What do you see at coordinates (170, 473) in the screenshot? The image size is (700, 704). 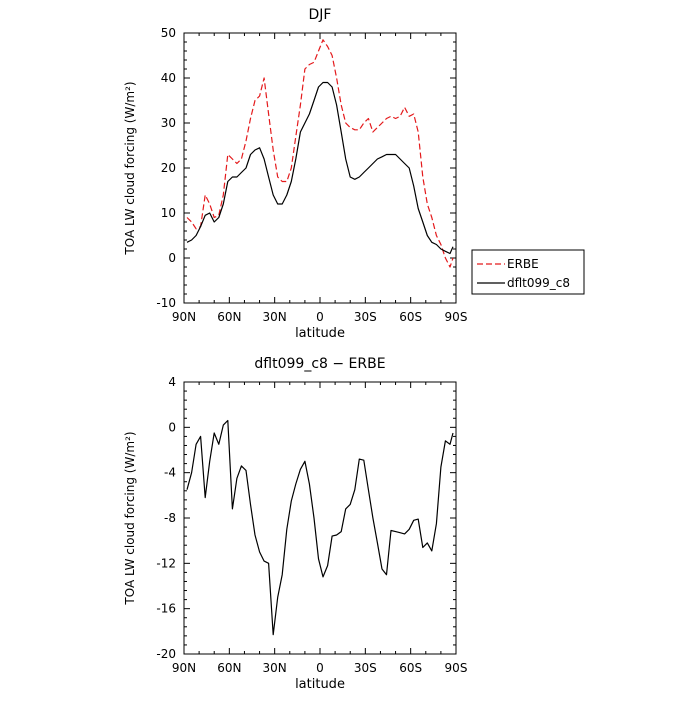 I see `y-tick-label: -4` at bounding box center [170, 473].